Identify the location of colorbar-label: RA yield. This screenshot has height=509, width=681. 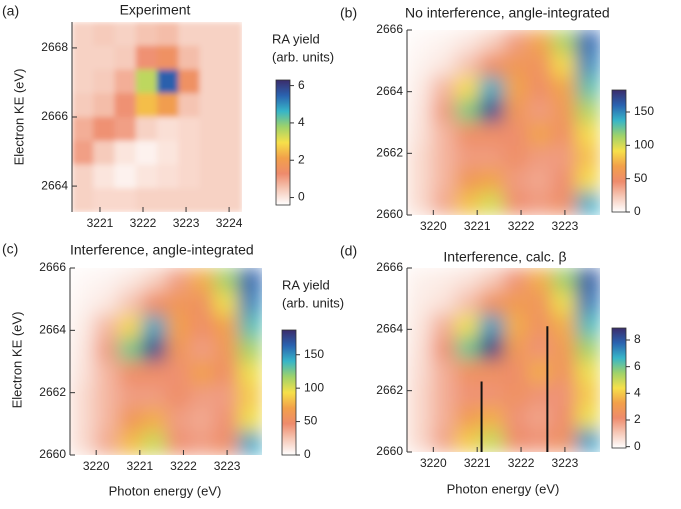
(306, 284).